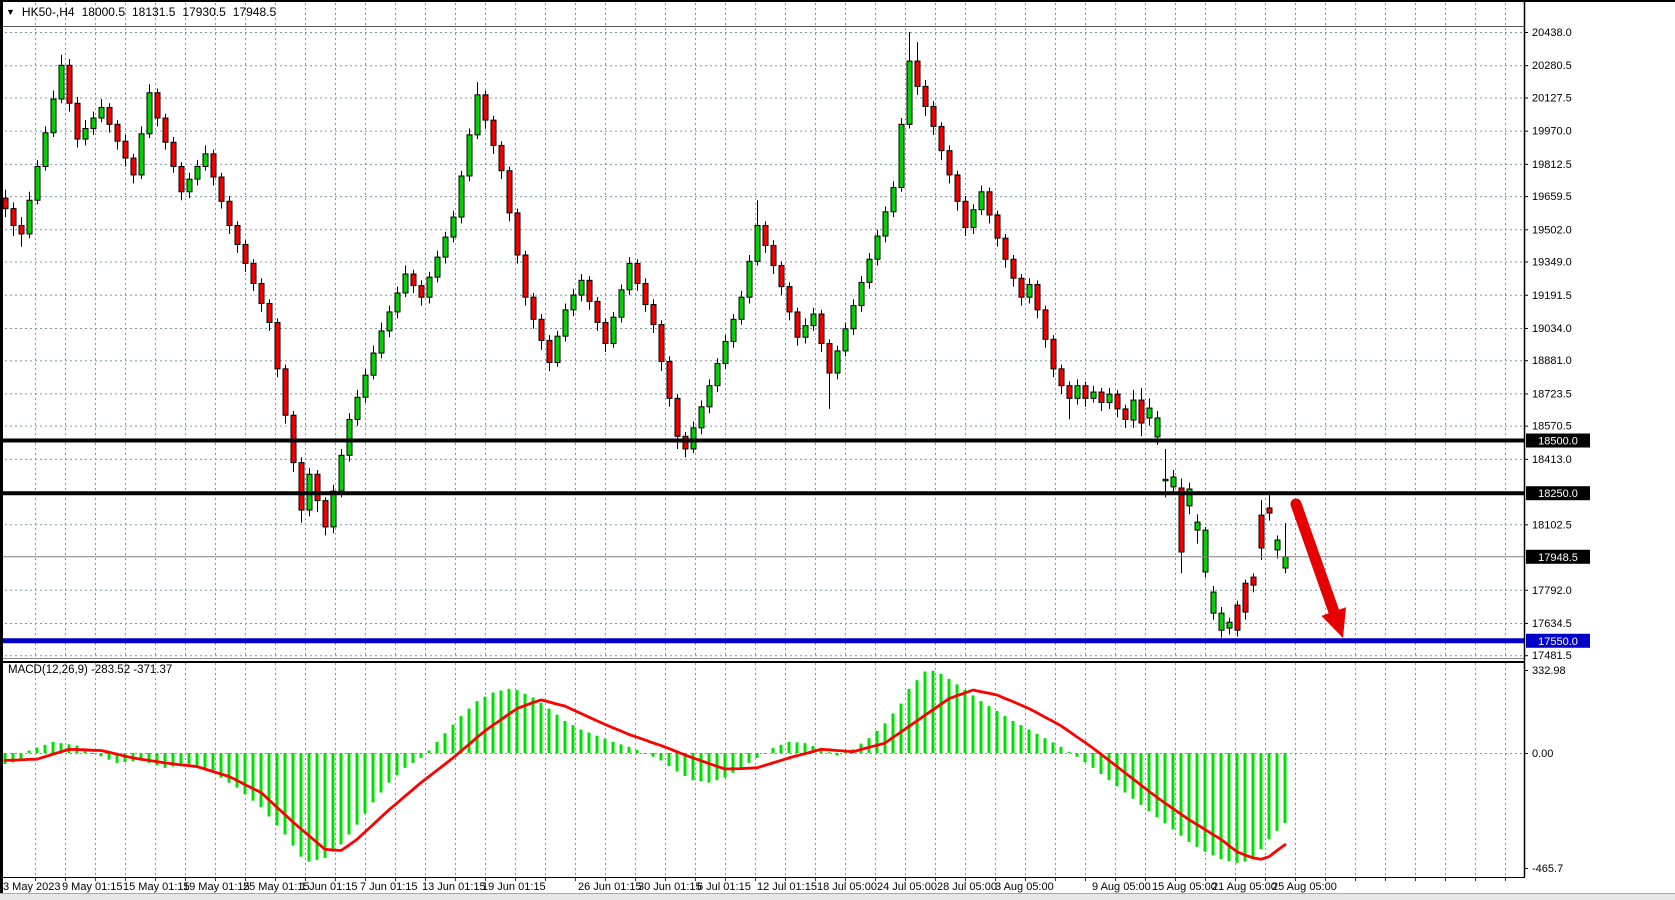  What do you see at coordinates (1333, 622) in the screenshot?
I see `arrow-head-icon` at bounding box center [1333, 622].